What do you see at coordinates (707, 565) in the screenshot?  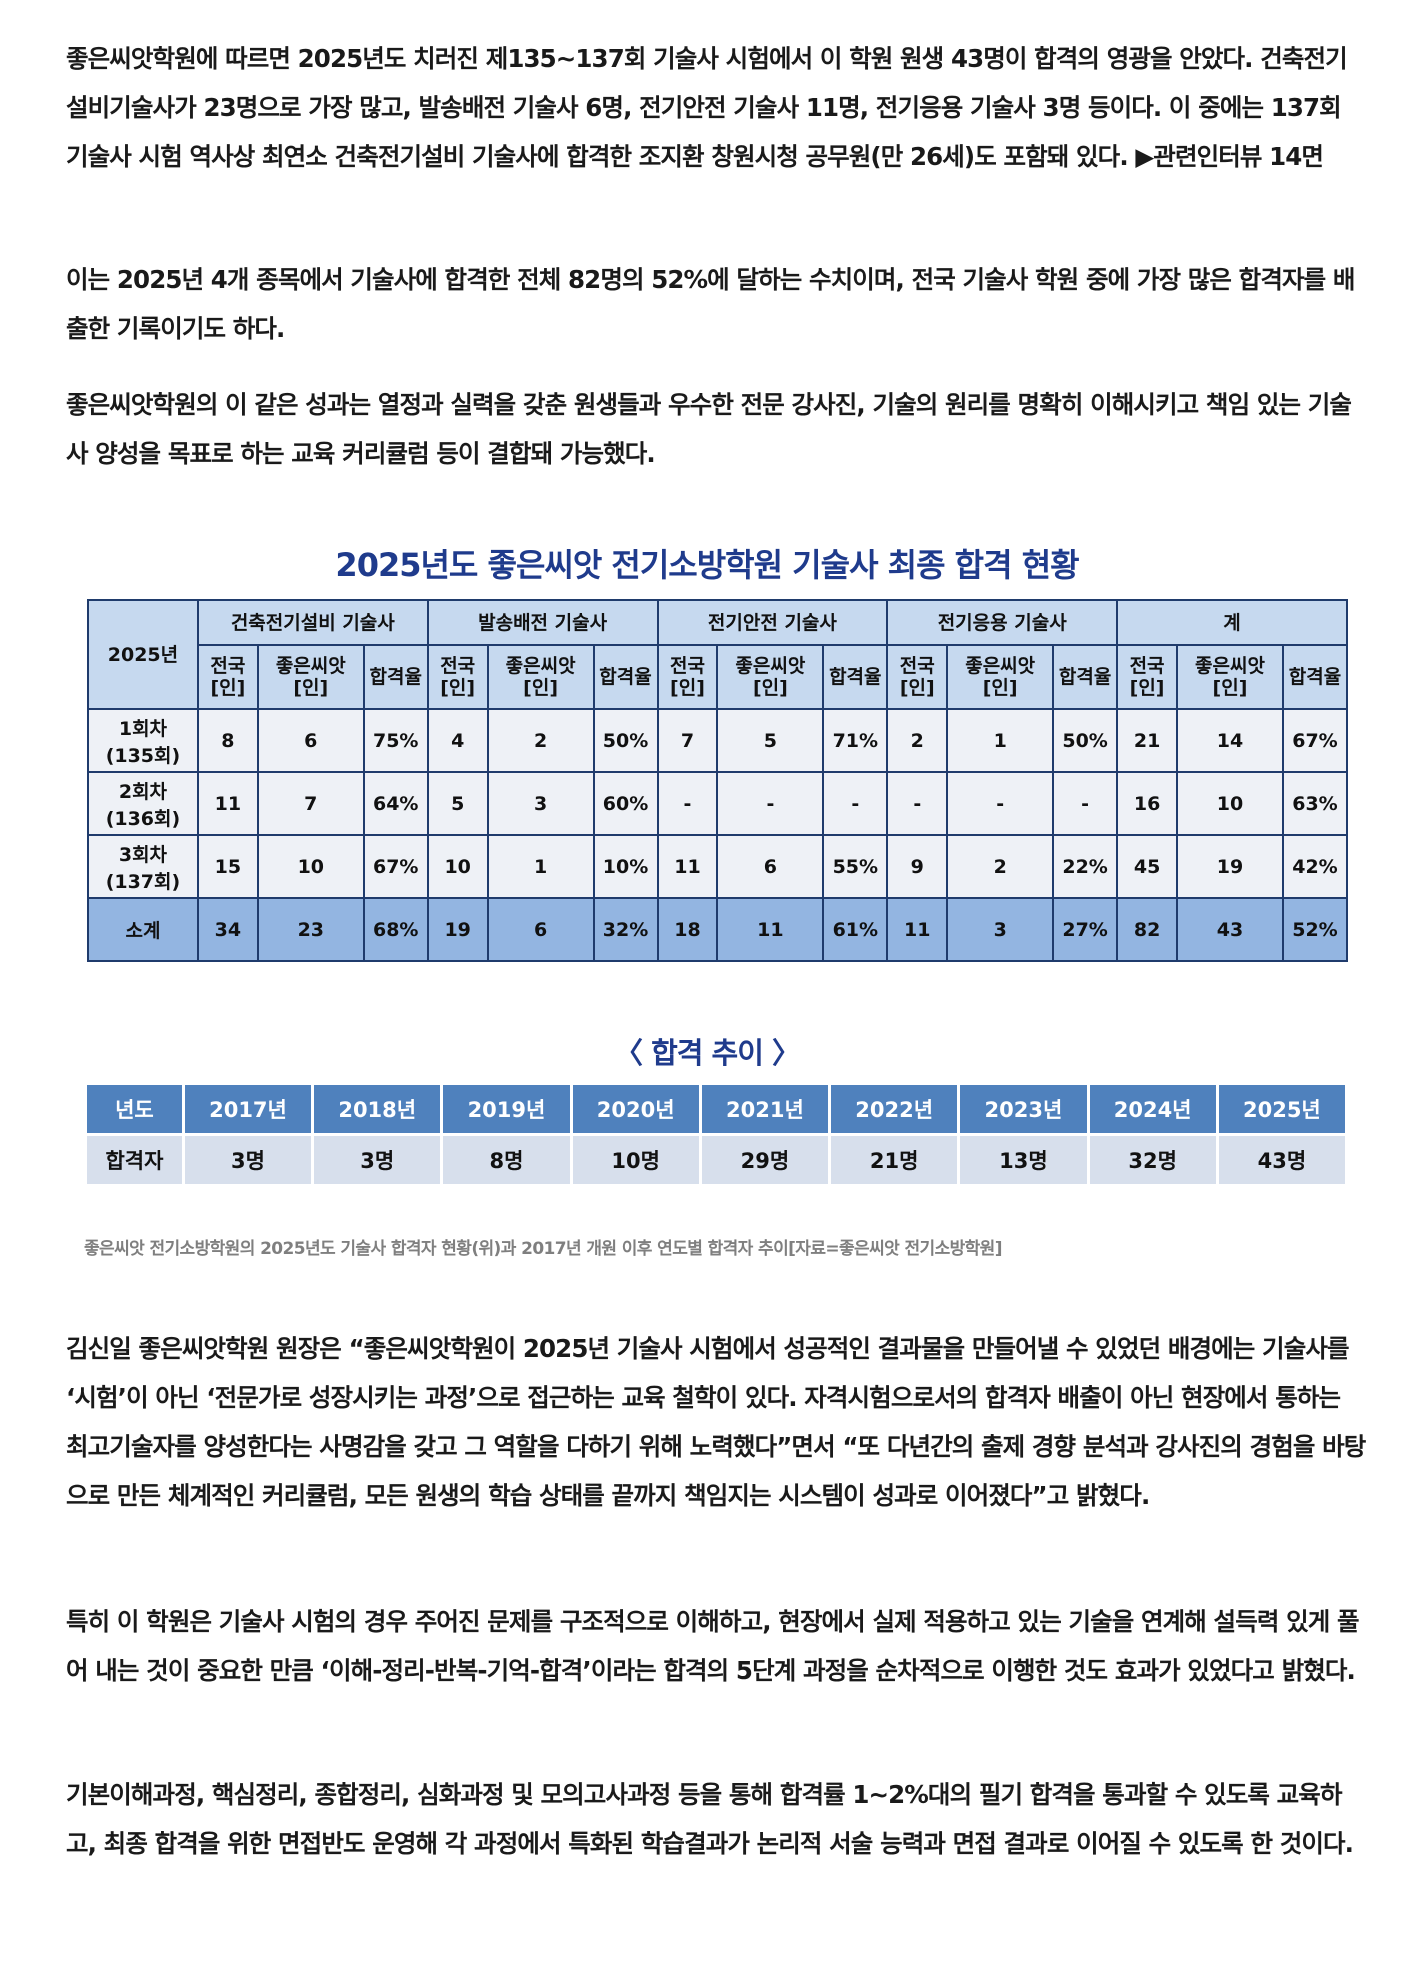 I see `results-table-title: 2025년도 좋은씨앗 전기소방학원 기술사 최종 합격 현황` at bounding box center [707, 565].